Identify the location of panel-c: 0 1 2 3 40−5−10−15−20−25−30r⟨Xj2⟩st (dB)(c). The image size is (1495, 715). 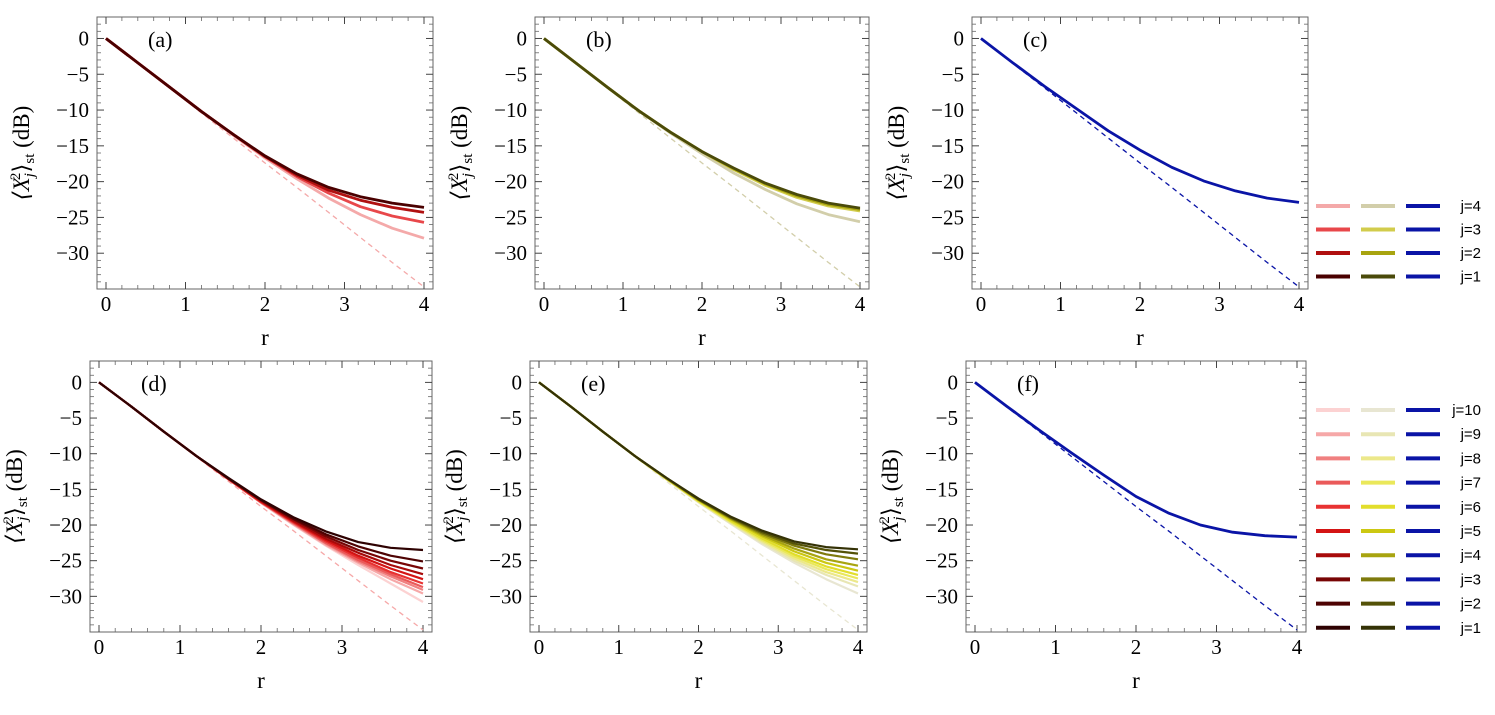
(1096, 183).